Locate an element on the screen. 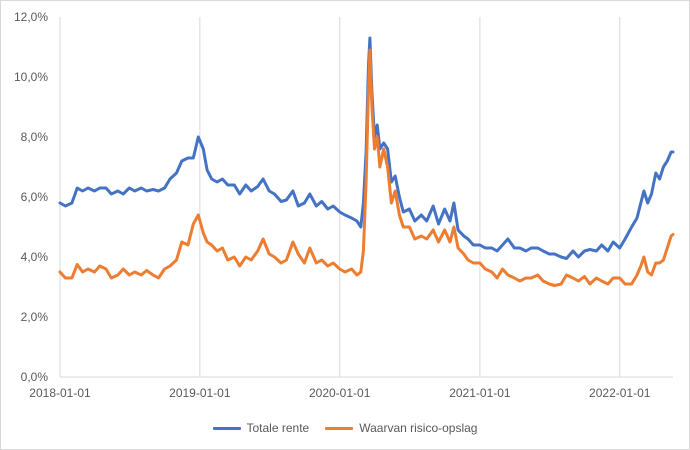 The width and height of the screenshot is (690, 450). x-tick-label: 2018-01-01 is located at coordinates (60, 393).